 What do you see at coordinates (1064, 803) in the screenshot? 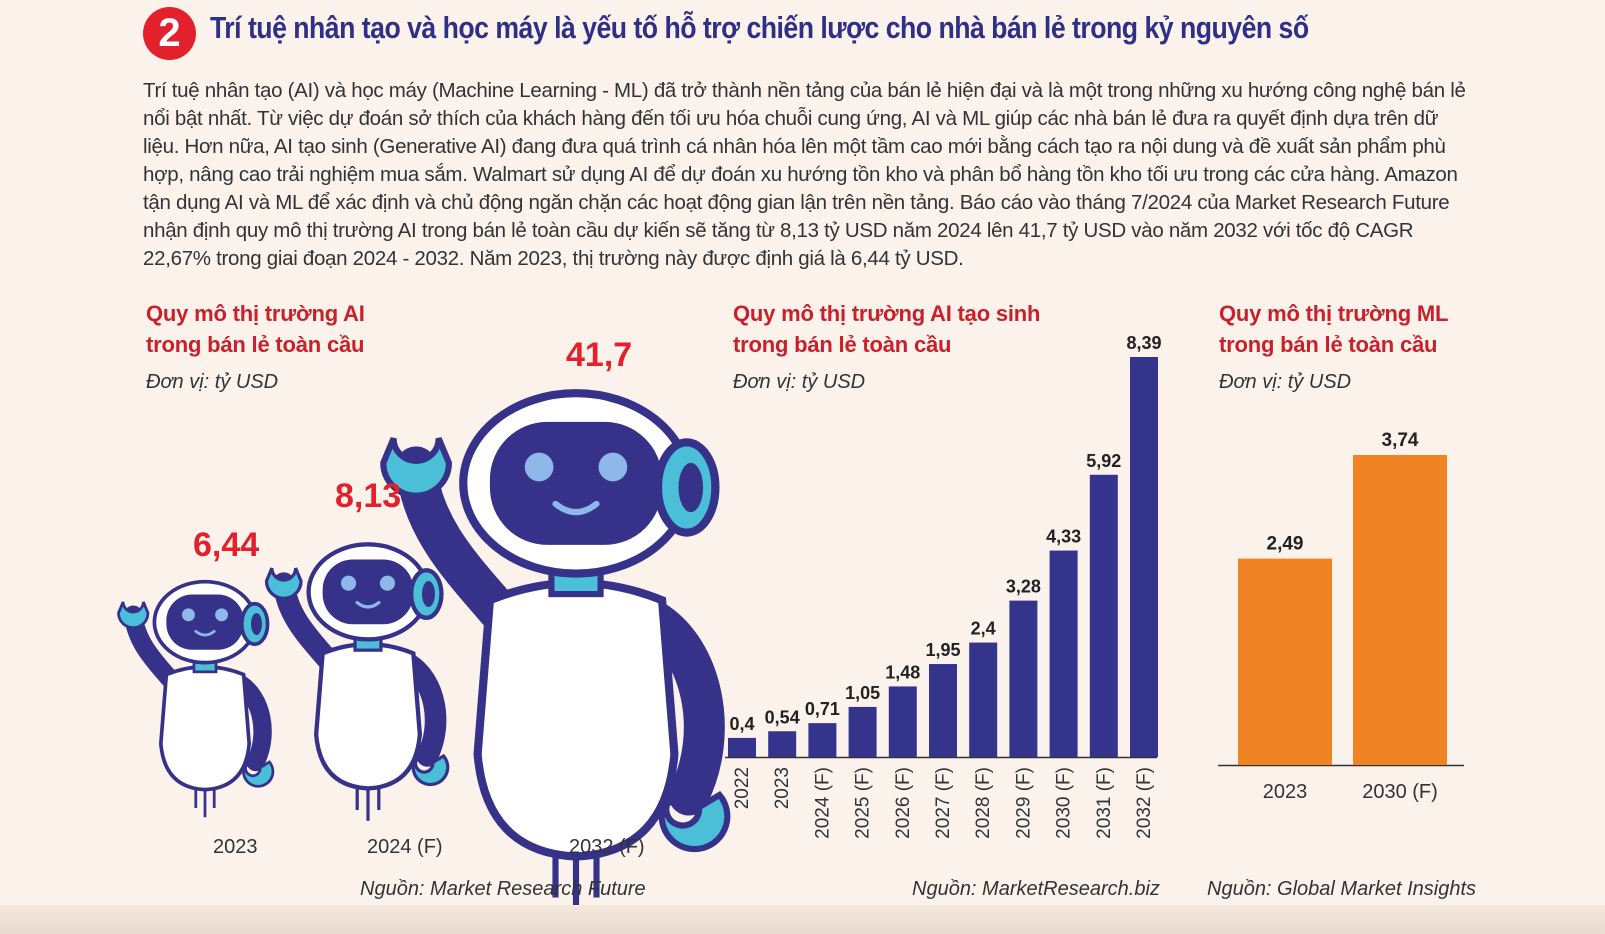
I see `chart2-category-label-8: 2030 (F)` at bounding box center [1064, 803].